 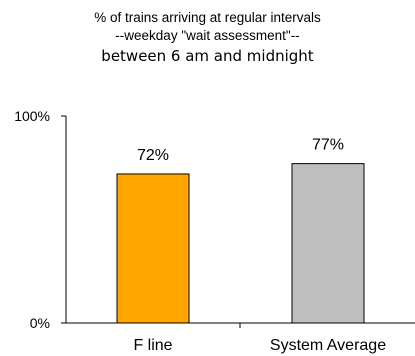 What do you see at coordinates (207, 56) in the screenshot?
I see `chart-title-line-3: between 6 am and midnight` at bounding box center [207, 56].